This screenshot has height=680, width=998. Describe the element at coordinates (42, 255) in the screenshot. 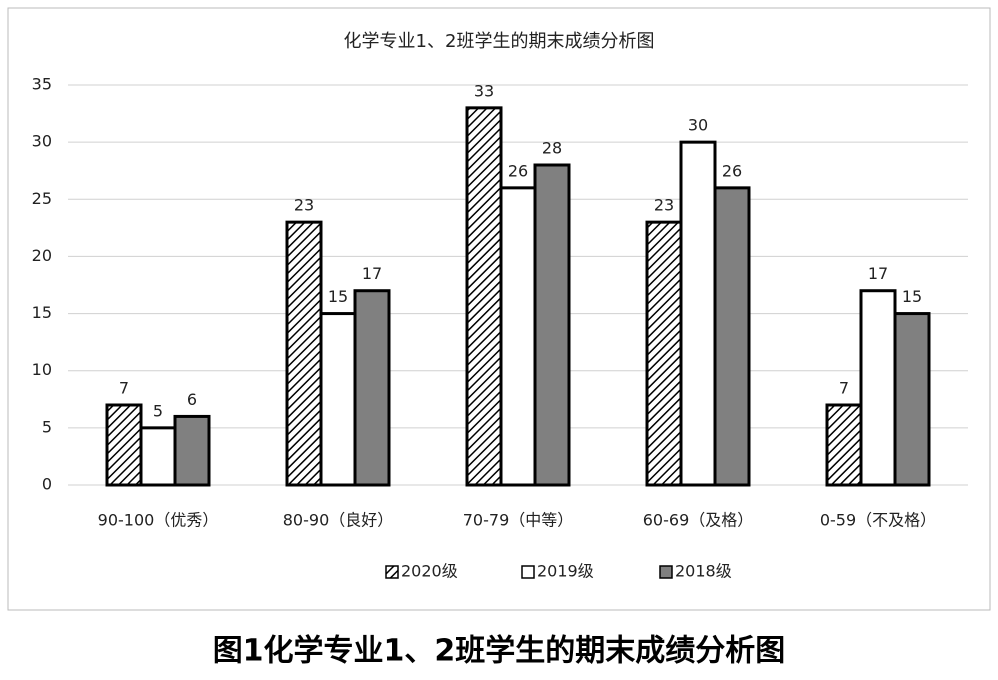

I see `y-tick-label: 20` at that location.